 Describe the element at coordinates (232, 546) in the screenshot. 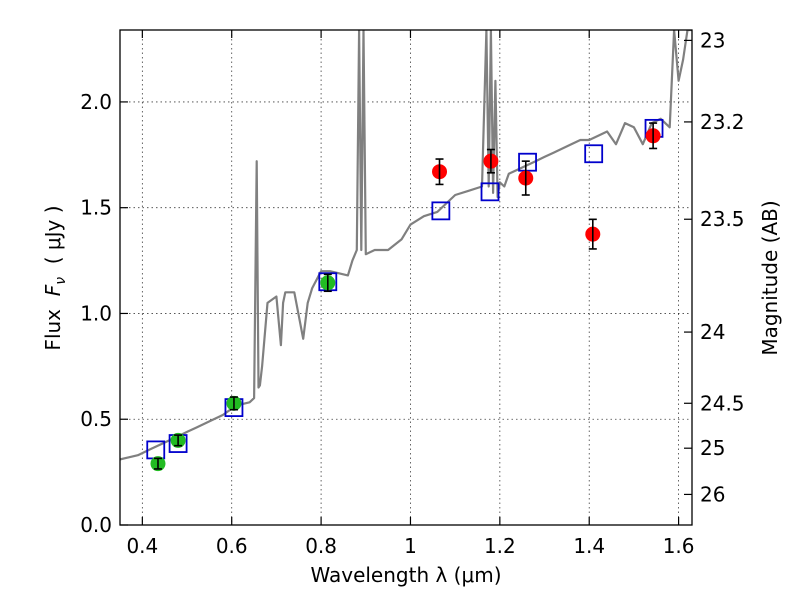

I see `x-tick-label: 0.6` at that location.